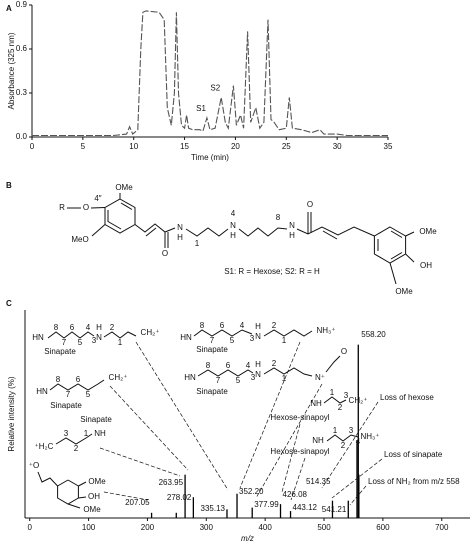  I want to click on x-axis-label: Time (min), so click(210, 157).